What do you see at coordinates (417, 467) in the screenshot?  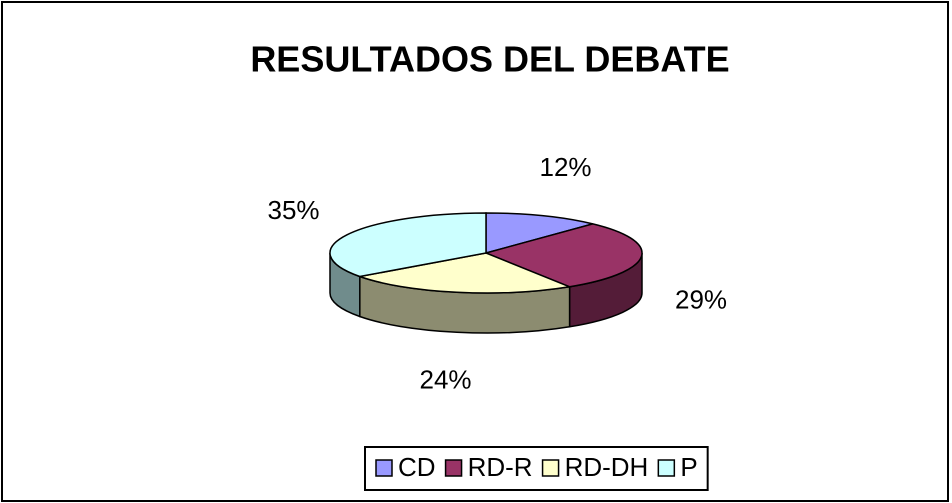 I see `legend-label: CD` at bounding box center [417, 467].